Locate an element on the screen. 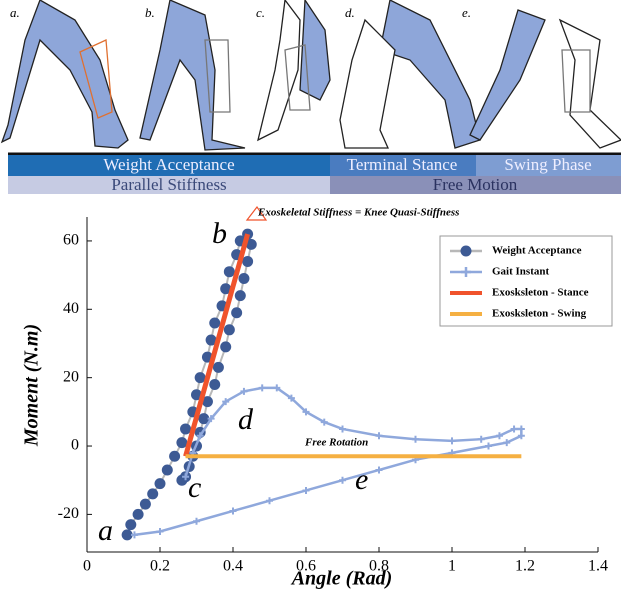  panel-label: b. is located at coordinates (150, 12).